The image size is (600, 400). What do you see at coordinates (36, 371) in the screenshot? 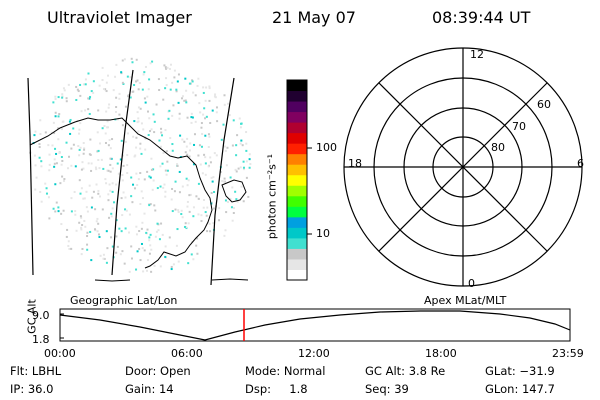
I see `info-filter: Flt: LBHL` at bounding box center [36, 371].